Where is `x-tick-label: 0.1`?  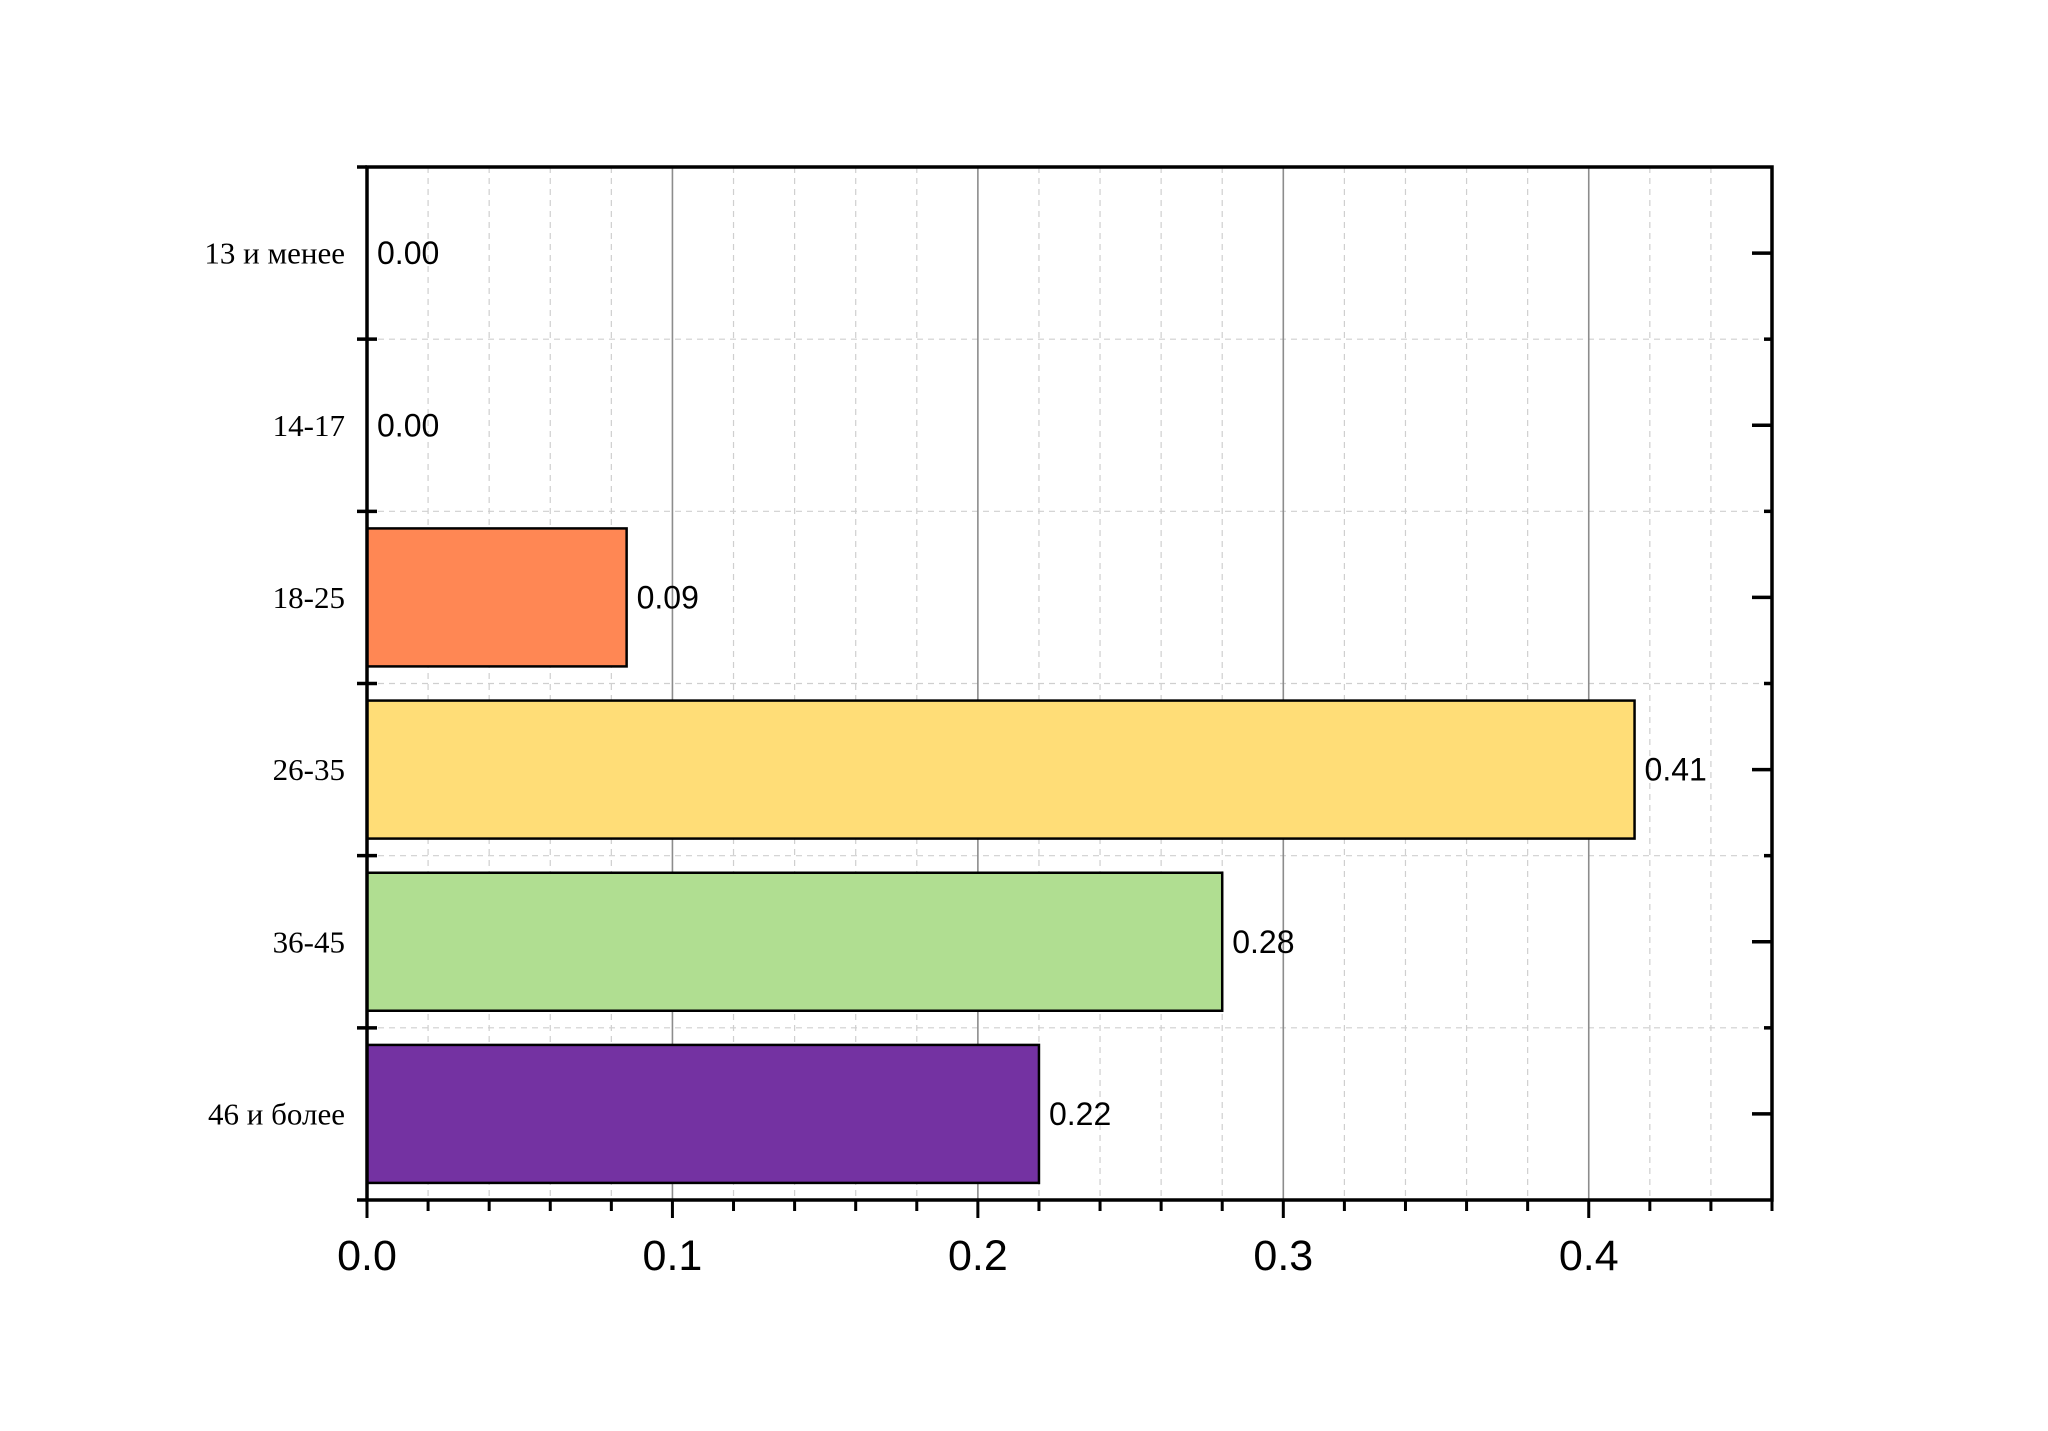
x-tick-label: 0.1 is located at coordinates (673, 1256).